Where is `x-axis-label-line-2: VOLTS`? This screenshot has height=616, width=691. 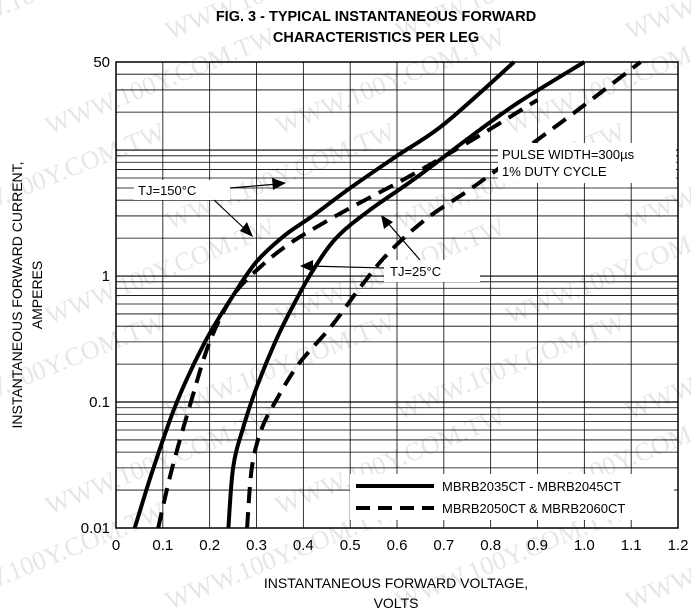 x-axis-label-line-2: VOLTS is located at coordinates (396, 603).